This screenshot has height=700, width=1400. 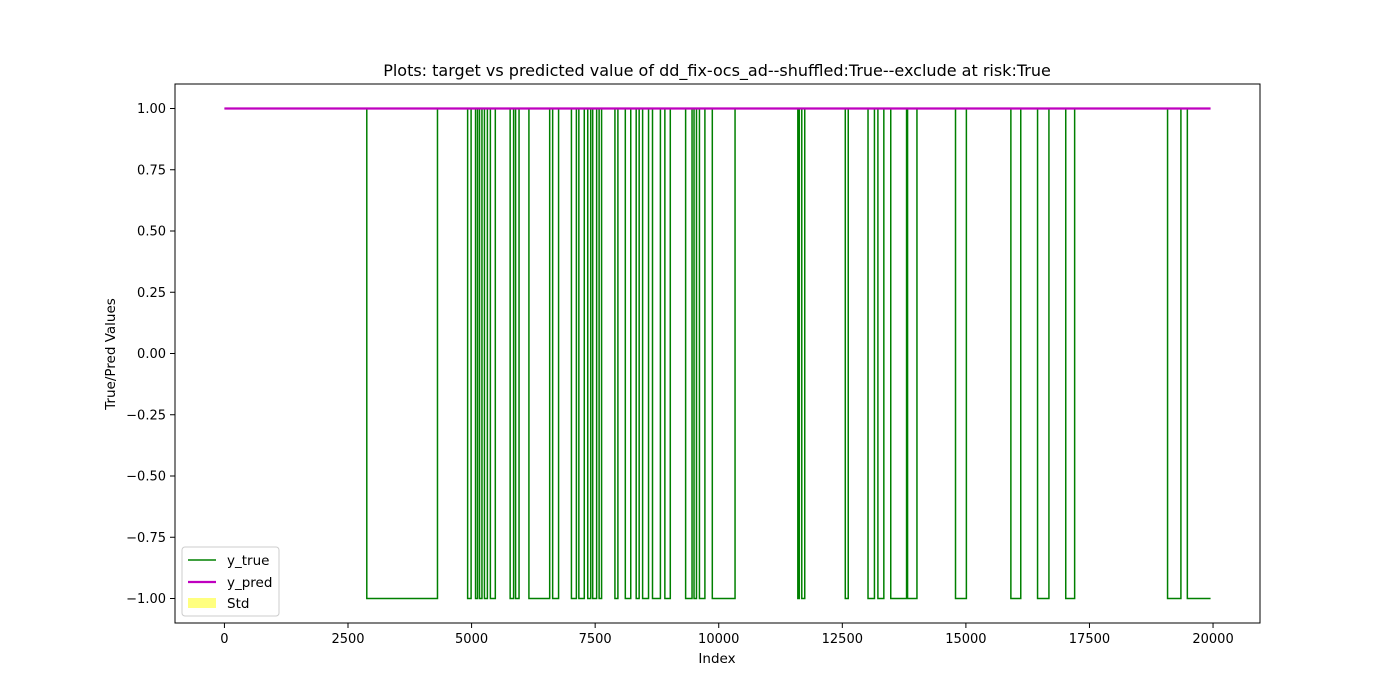 I want to click on legend-label-Std: Std, so click(x=238, y=604).